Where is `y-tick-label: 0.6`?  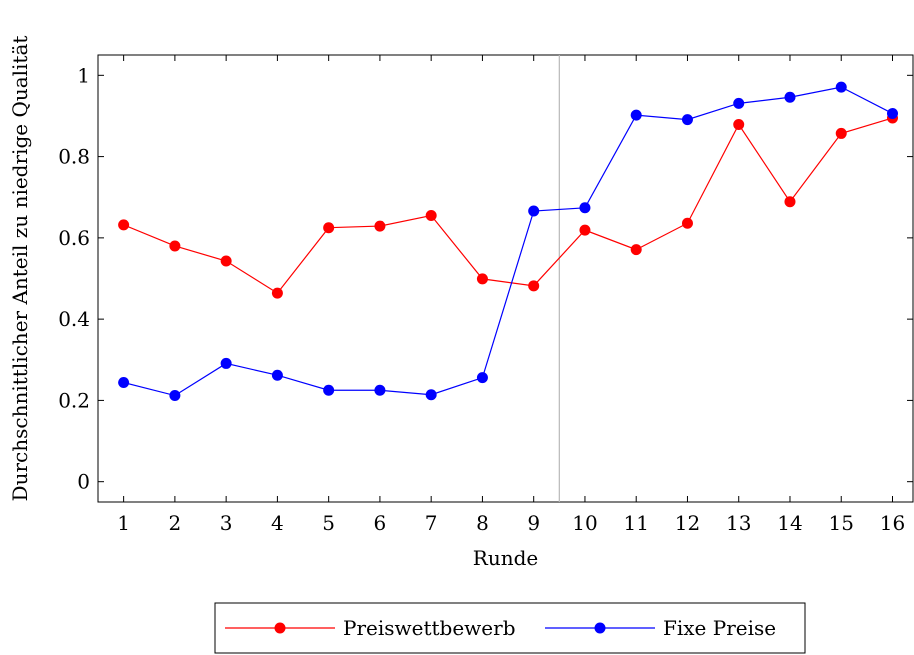 y-tick-label: 0.6 is located at coordinates (74, 238).